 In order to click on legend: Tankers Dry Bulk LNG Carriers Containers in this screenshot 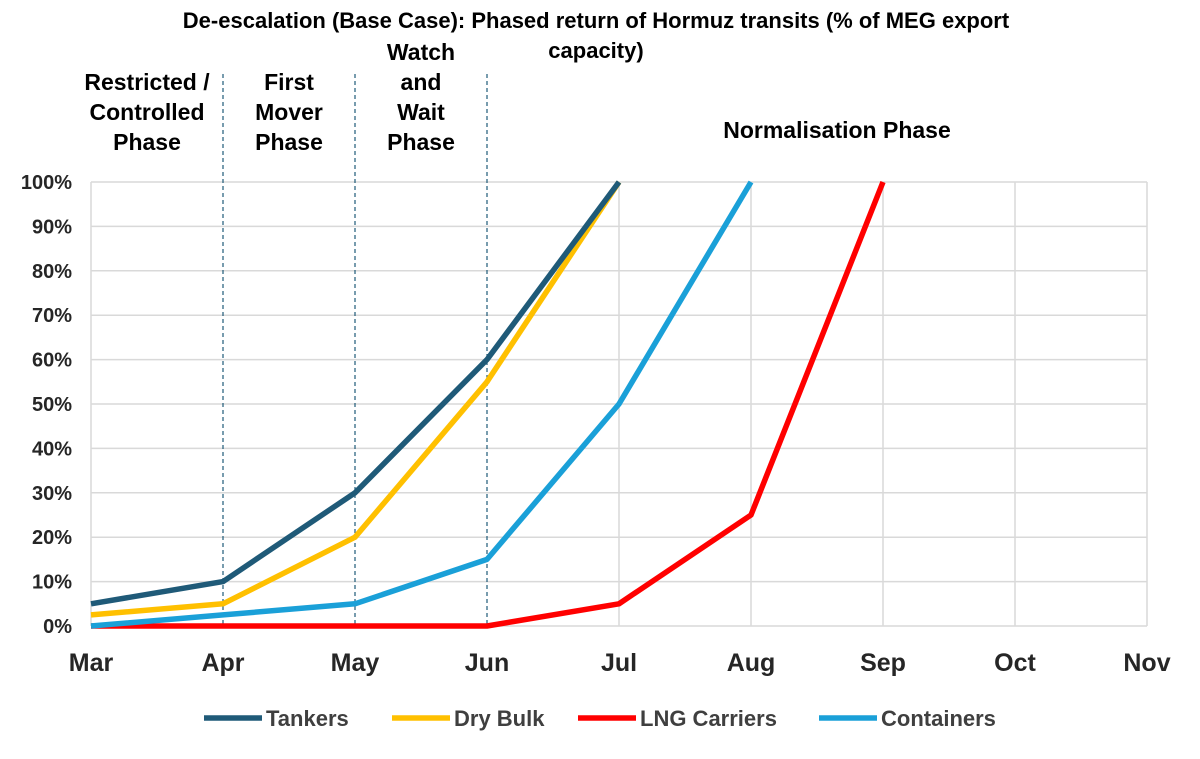, I will do `click(600, 718)`.